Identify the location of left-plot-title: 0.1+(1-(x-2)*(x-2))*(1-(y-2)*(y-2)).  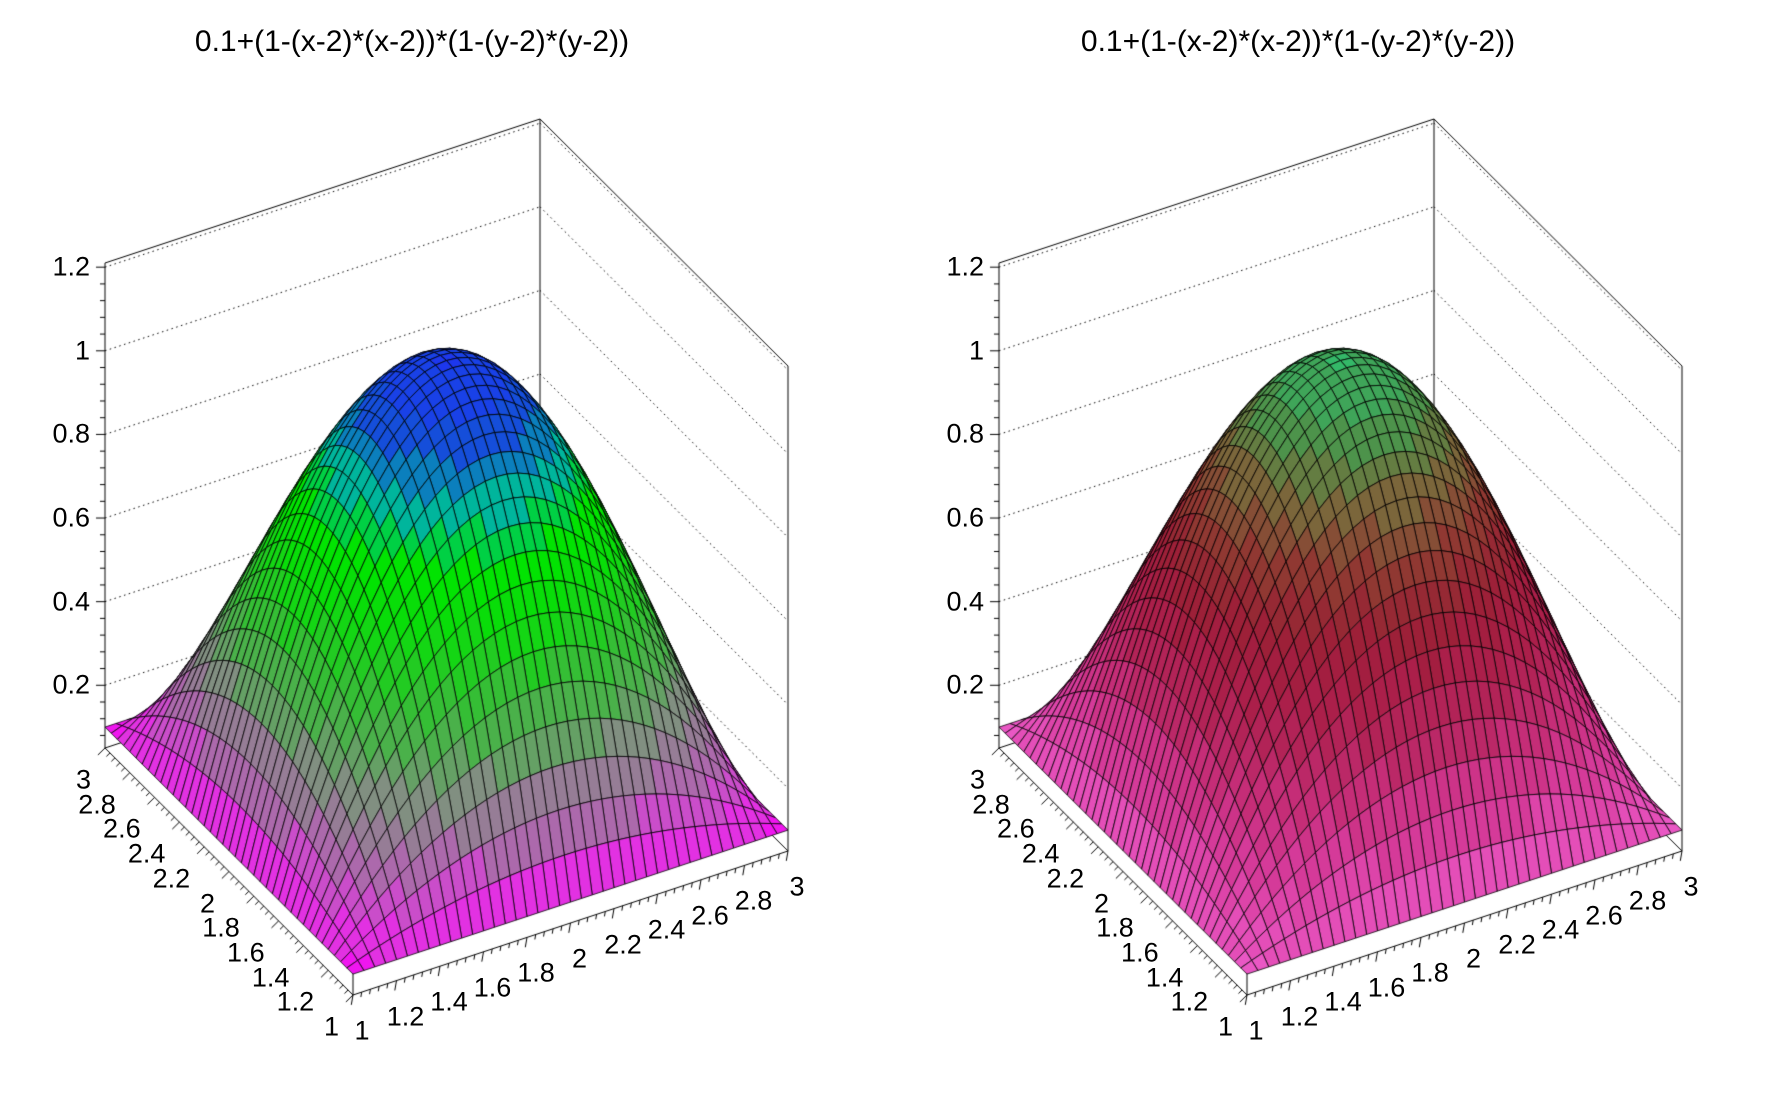
(412, 41).